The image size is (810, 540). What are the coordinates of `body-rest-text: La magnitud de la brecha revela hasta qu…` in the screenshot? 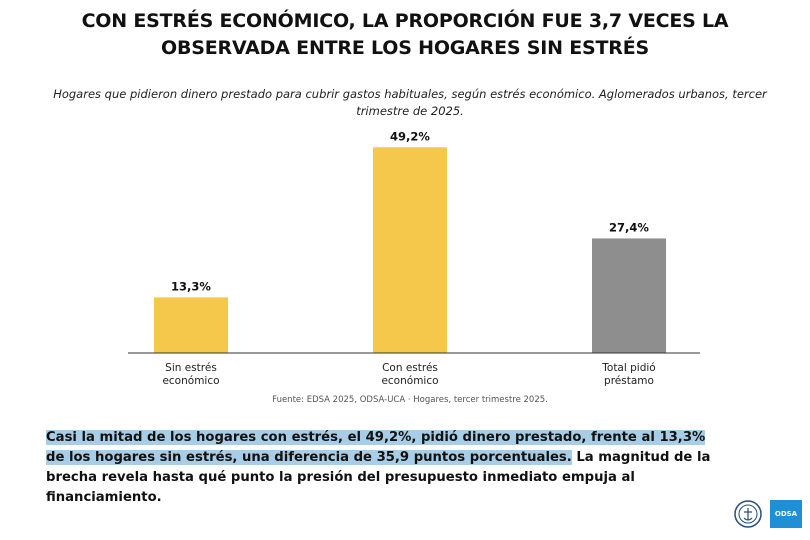 It's located at (378, 477).